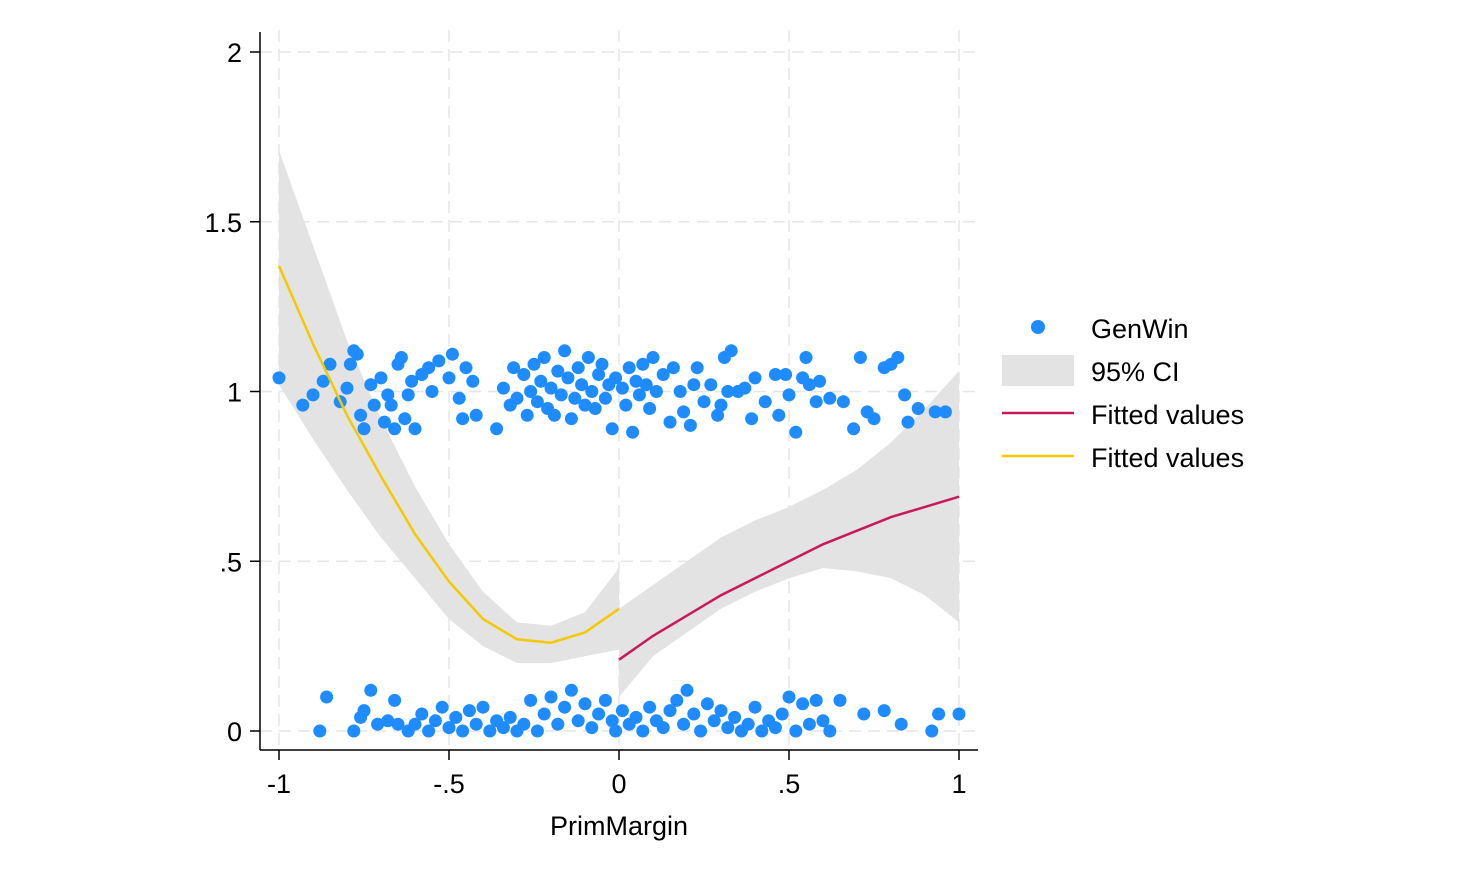 Image resolution: width=1466 pixels, height=880 pixels. What do you see at coordinates (789, 578) in the screenshot?
I see `fitted-line-right` at bounding box center [789, 578].